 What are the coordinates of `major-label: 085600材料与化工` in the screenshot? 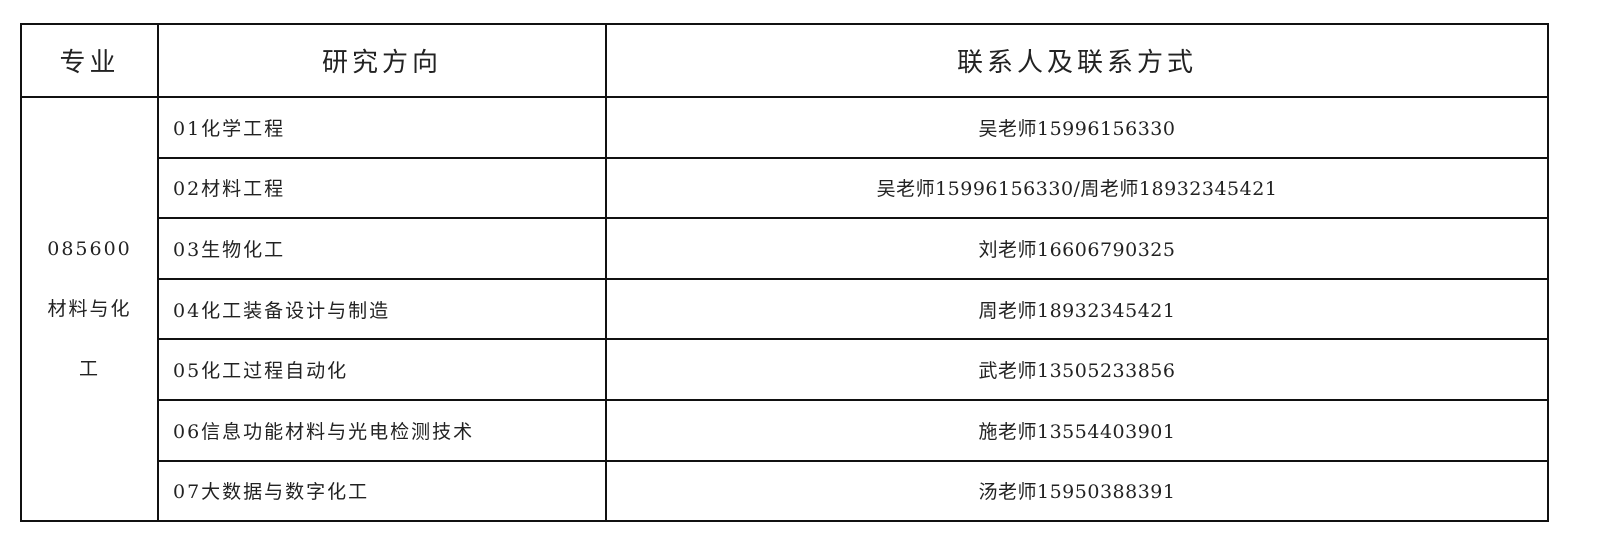 It's located at (89, 309).